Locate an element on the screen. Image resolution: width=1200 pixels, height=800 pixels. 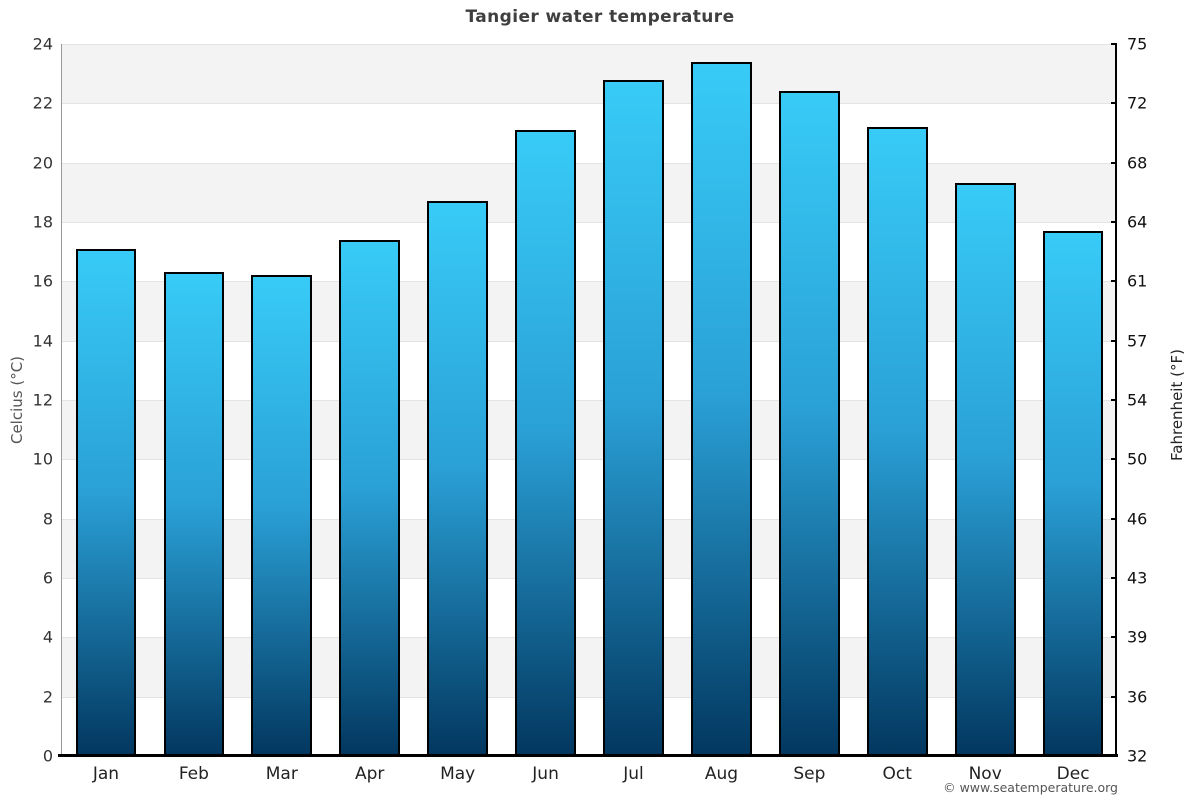
bar-slot-nov is located at coordinates (985, 400).